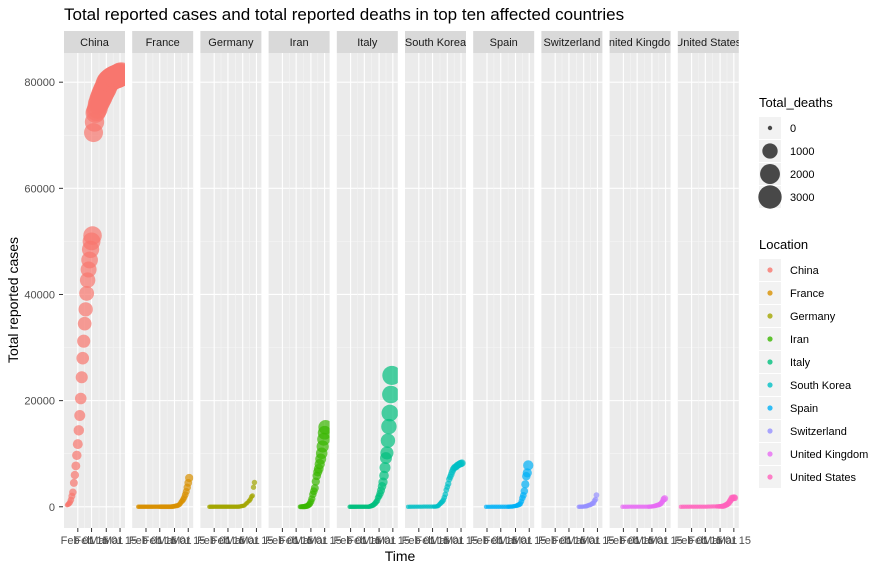 This screenshot has width=888, height=571. What do you see at coordinates (571, 43) in the screenshot?
I see `facet-label: Switzerland` at bounding box center [571, 43].